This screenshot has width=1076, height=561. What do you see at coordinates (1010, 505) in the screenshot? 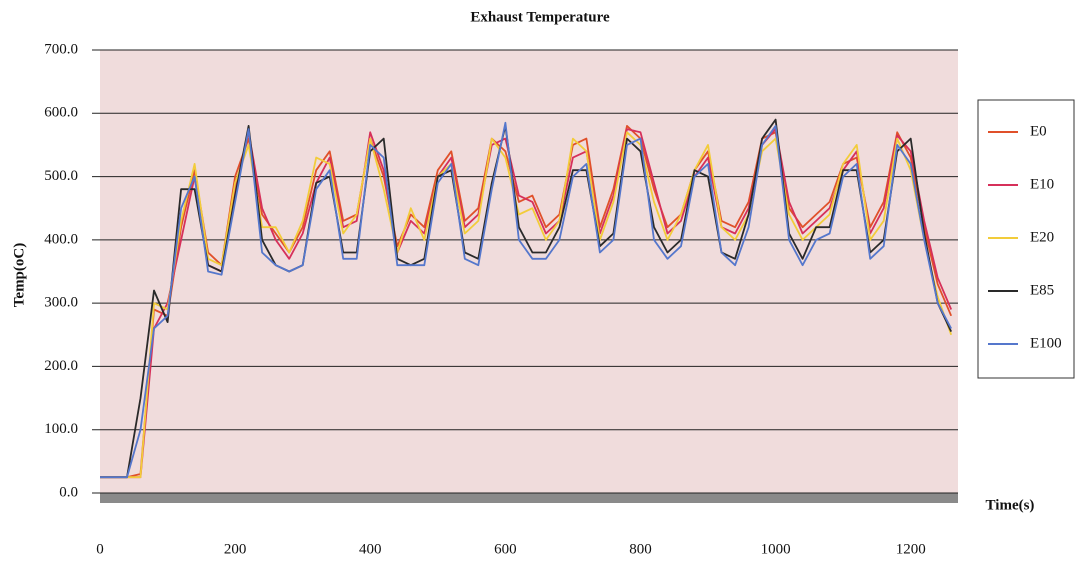
I see `x-axis-label: Time(s)` at bounding box center [1010, 505].